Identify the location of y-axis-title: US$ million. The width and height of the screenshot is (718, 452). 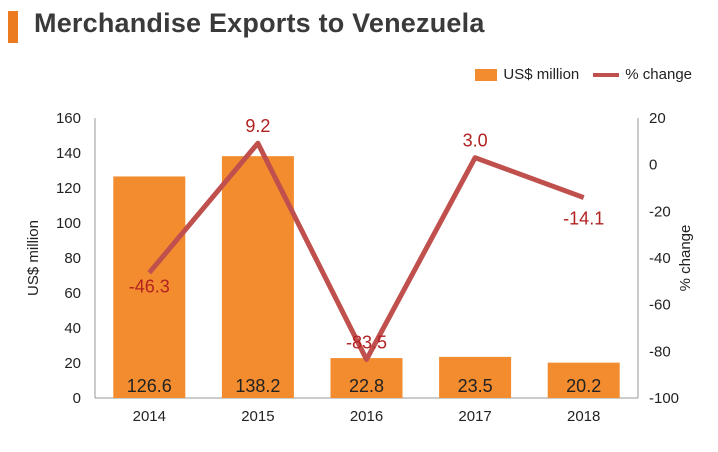
(33, 258).